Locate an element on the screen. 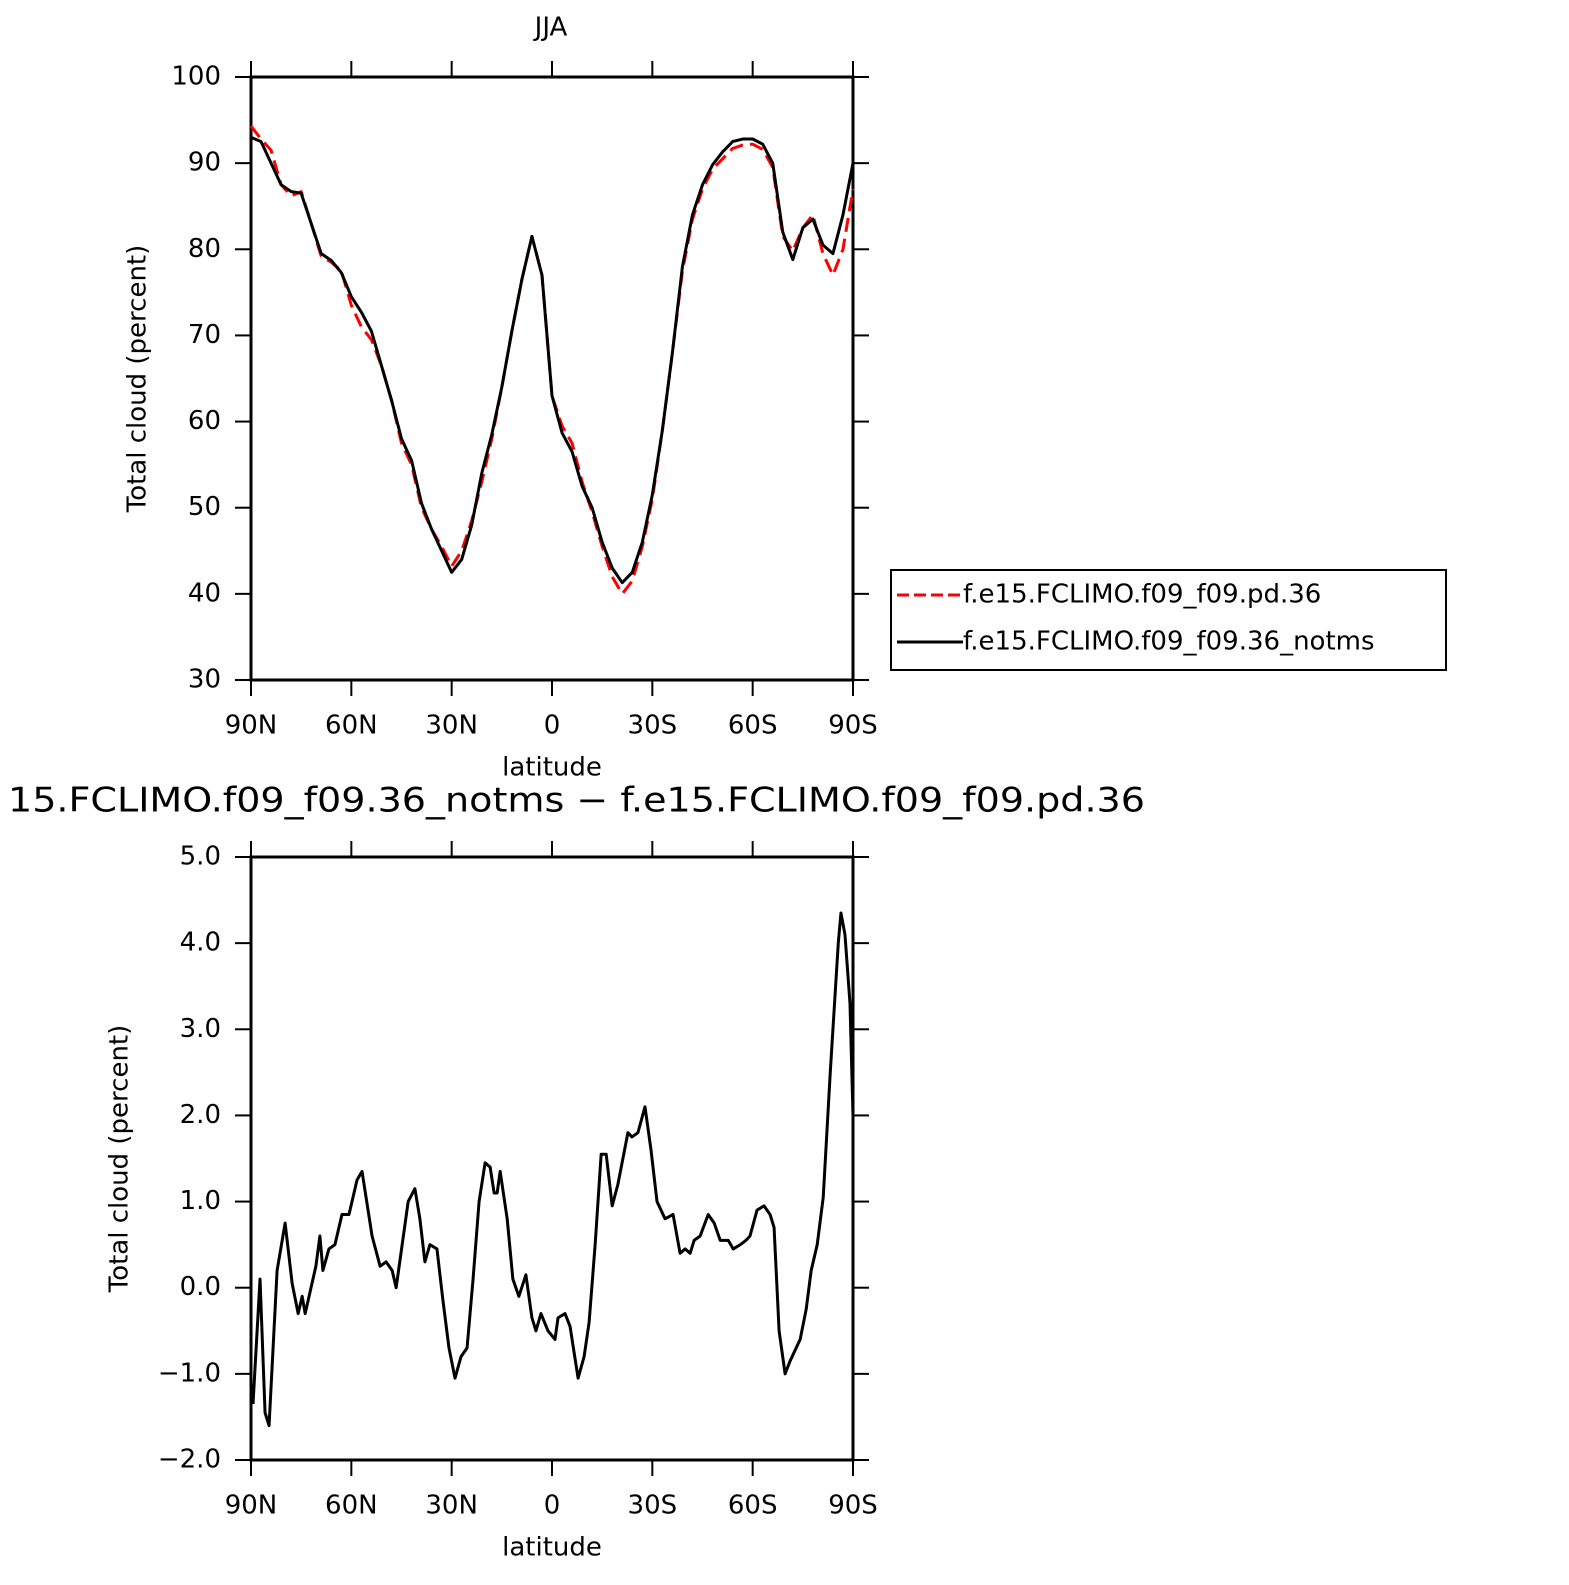 Image resolution: width=1569 pixels, height=1585 pixels. y-tick-label: 100 is located at coordinates (196, 77).